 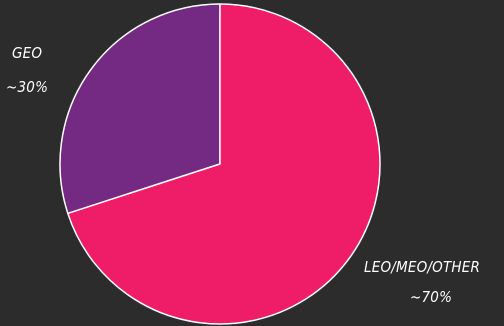 What do you see at coordinates (27, 87) in the screenshot?
I see `slice-label-geo-value: ~30%` at bounding box center [27, 87].